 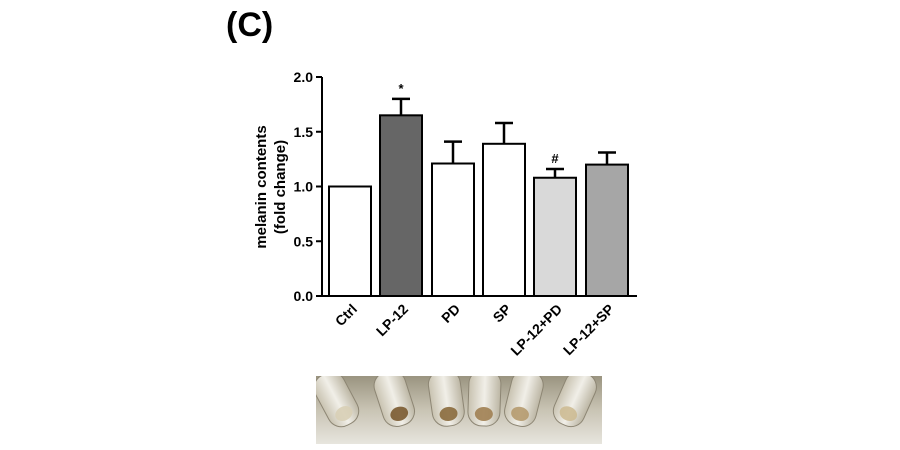 What do you see at coordinates (392, 320) in the screenshot?
I see `x-tick-label: LP-12` at bounding box center [392, 320].